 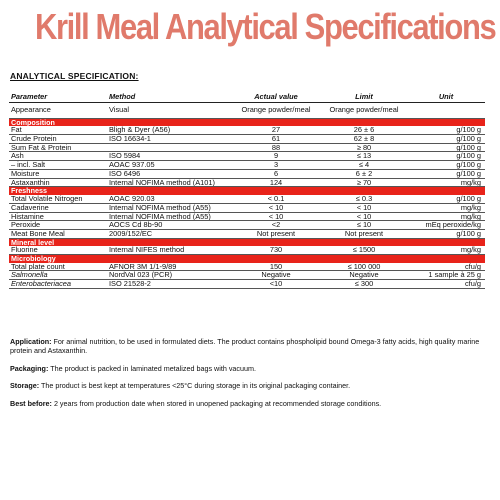 What do you see at coordinates (29, 368) in the screenshot?
I see `note-label: Packaging:` at bounding box center [29, 368].